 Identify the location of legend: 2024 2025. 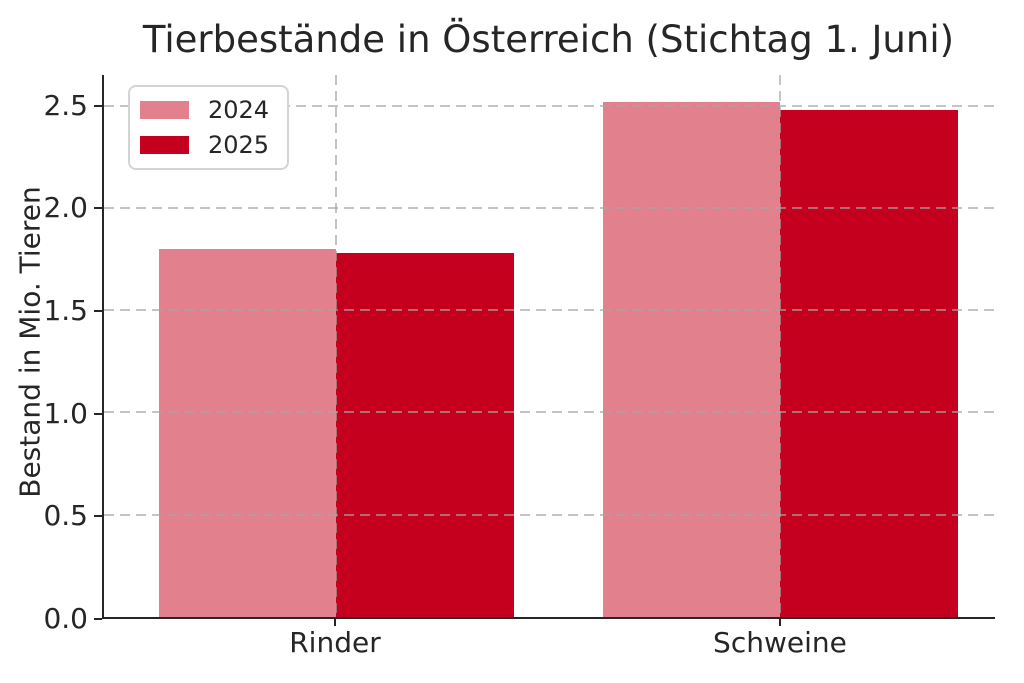
(209, 127).